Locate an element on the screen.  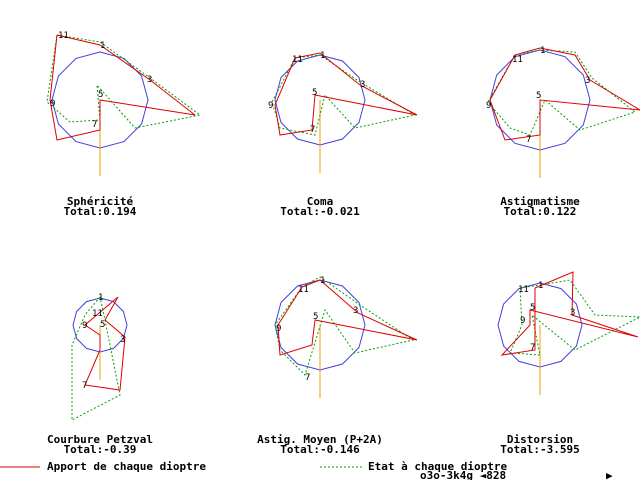
legend-state: Etat à chaque dioptre is located at coordinates (437, 466).